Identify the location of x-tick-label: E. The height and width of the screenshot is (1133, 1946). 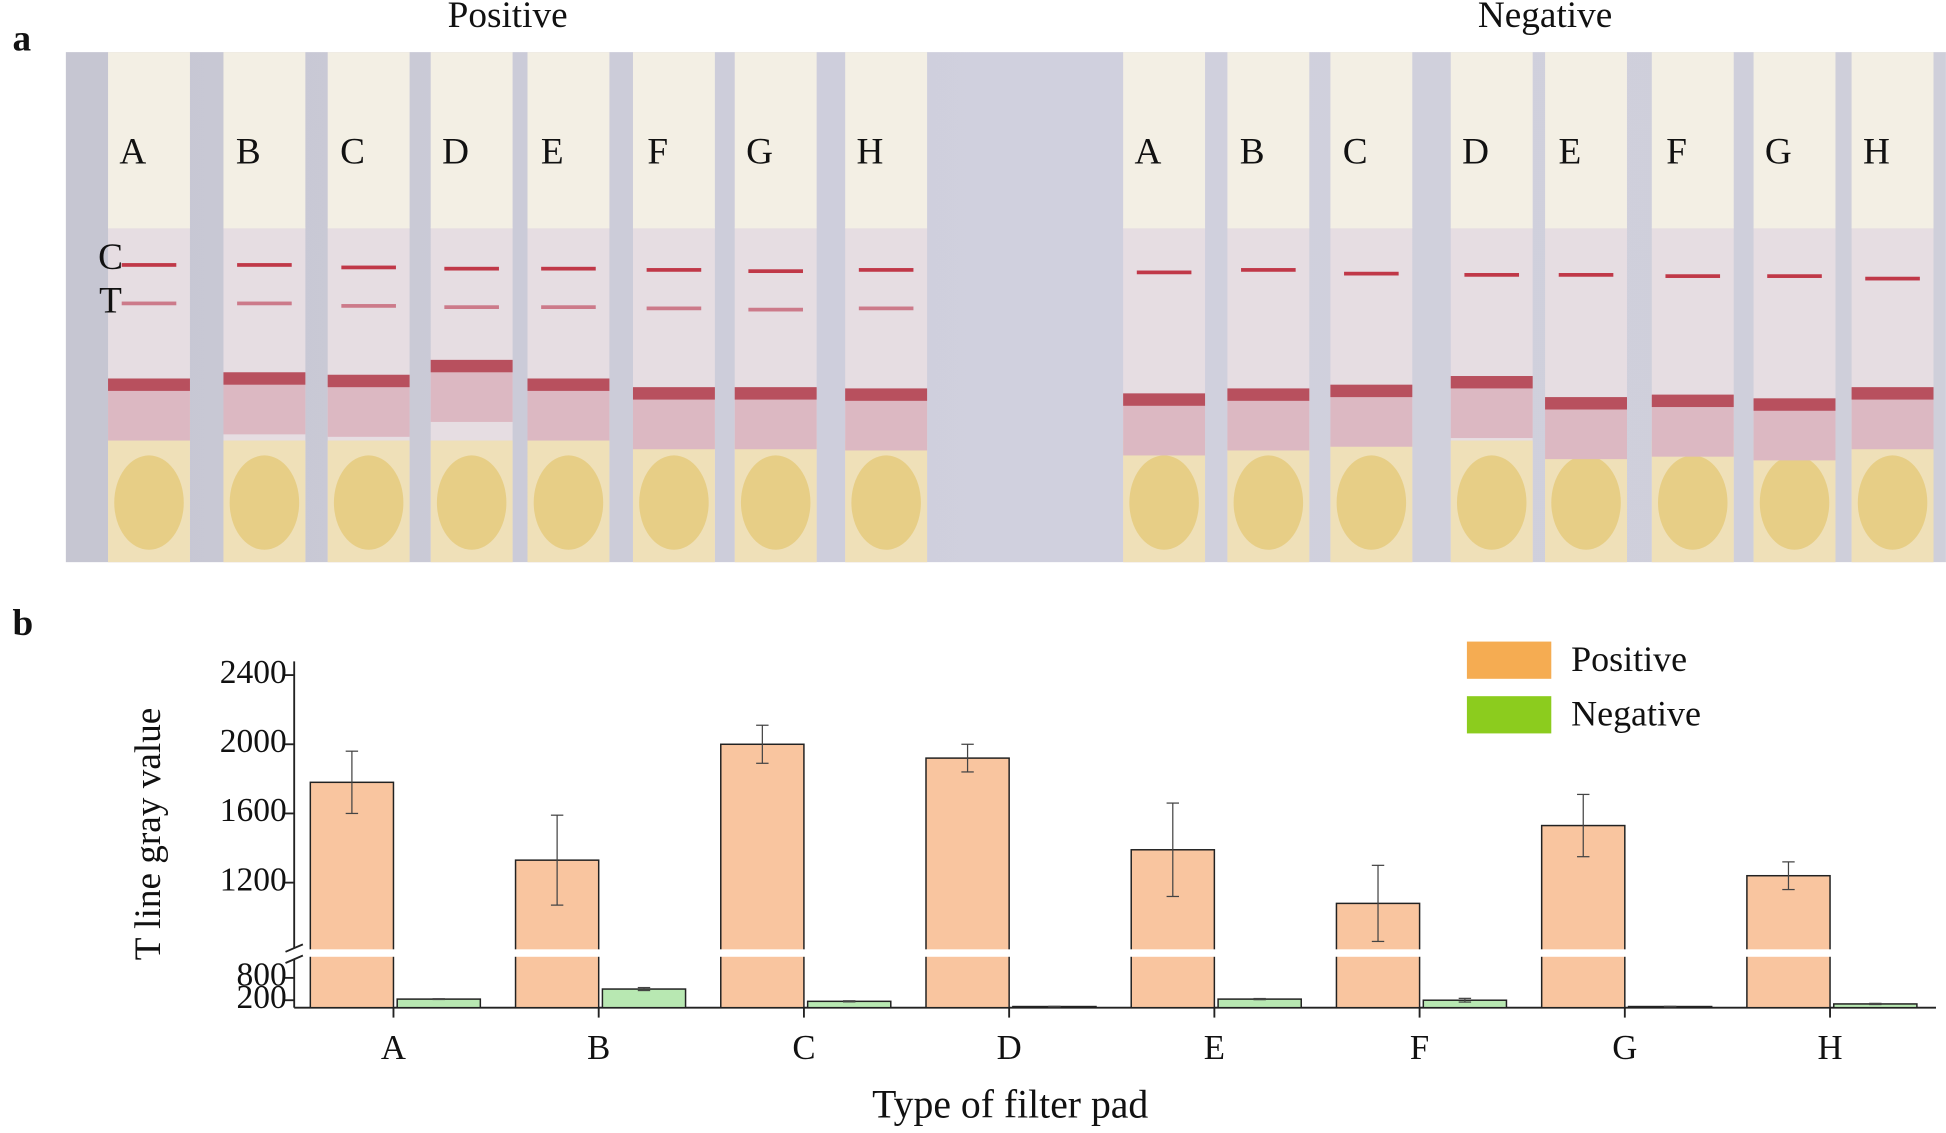
(1214, 1047).